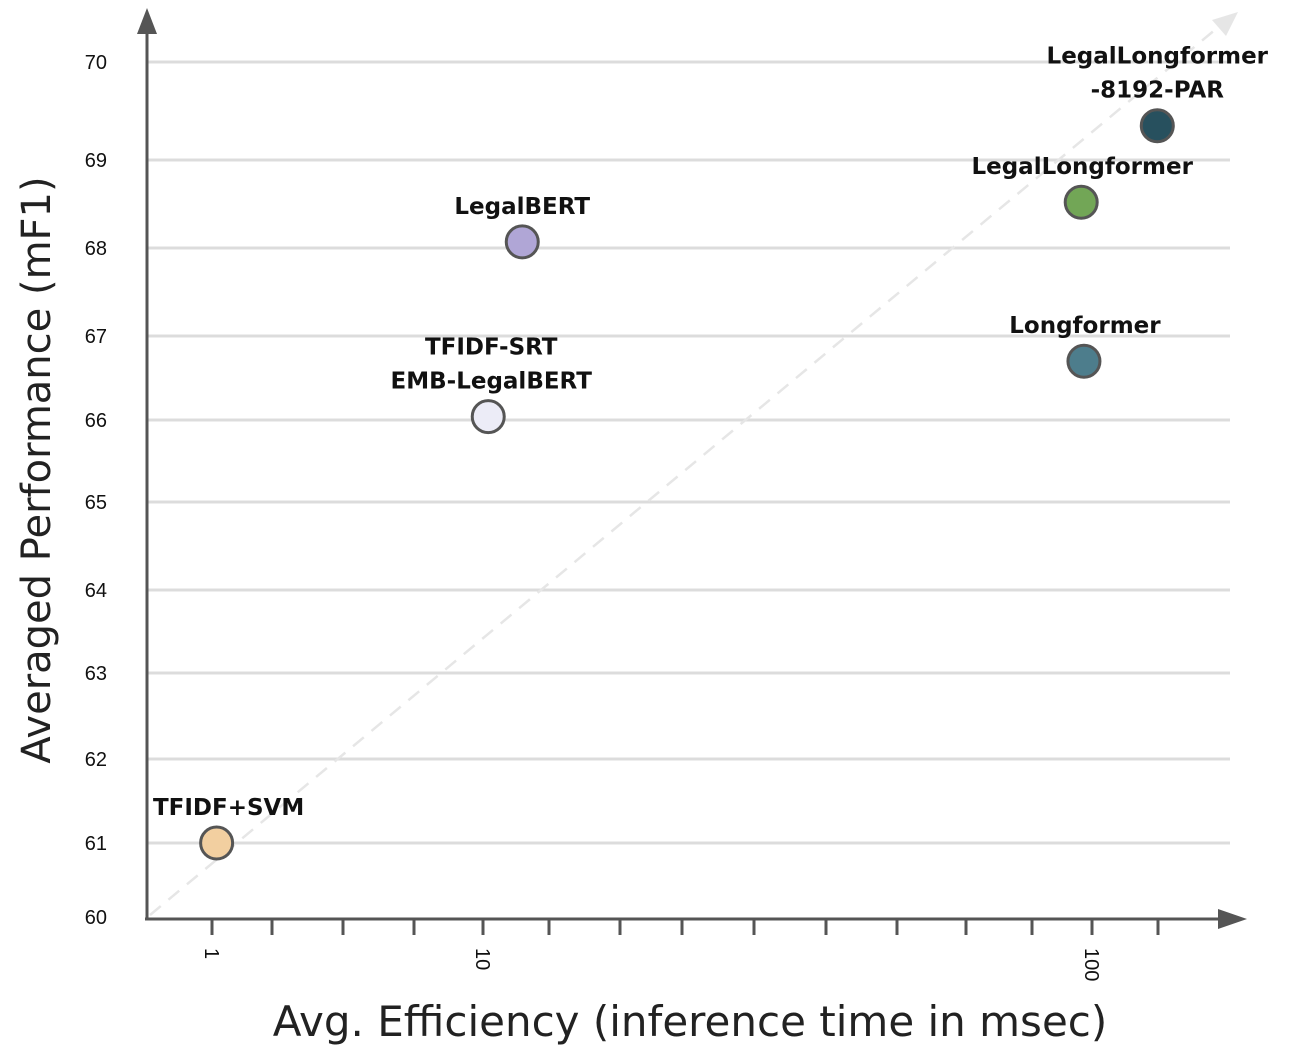 Image resolution: width=1290 pixels, height=1054 pixels. I want to click on data-point-group: Longformer, so click(1085, 346).